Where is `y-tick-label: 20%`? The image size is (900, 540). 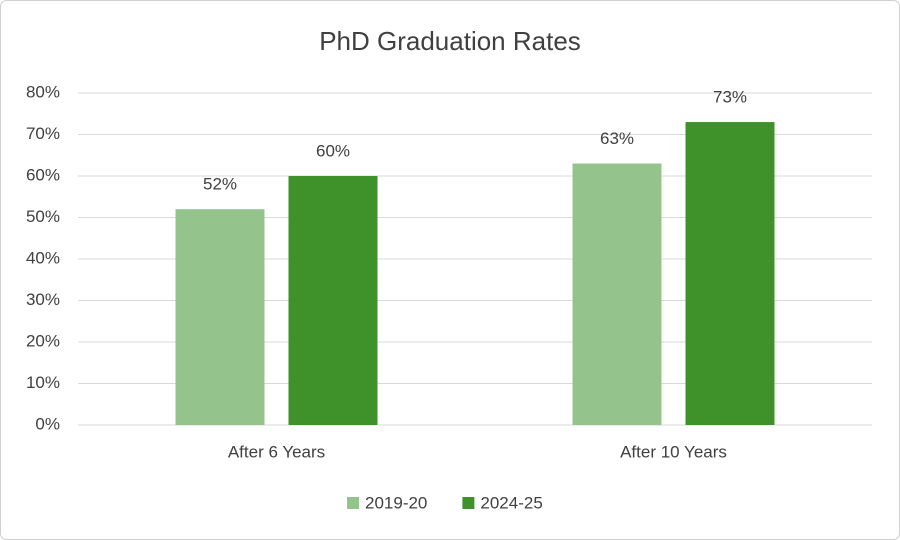 y-tick-label: 20% is located at coordinates (43, 340).